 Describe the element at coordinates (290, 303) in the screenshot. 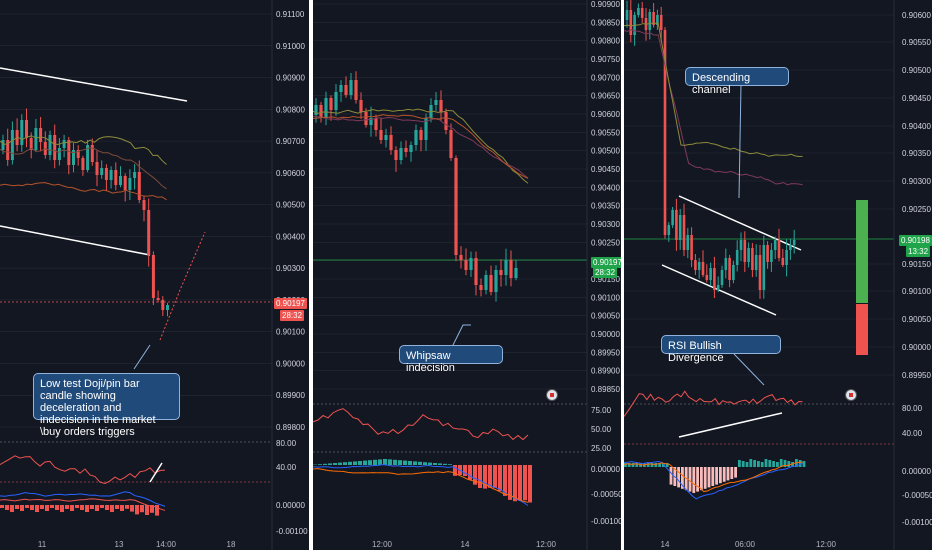

I see `current-price-label: 0.90197` at that location.